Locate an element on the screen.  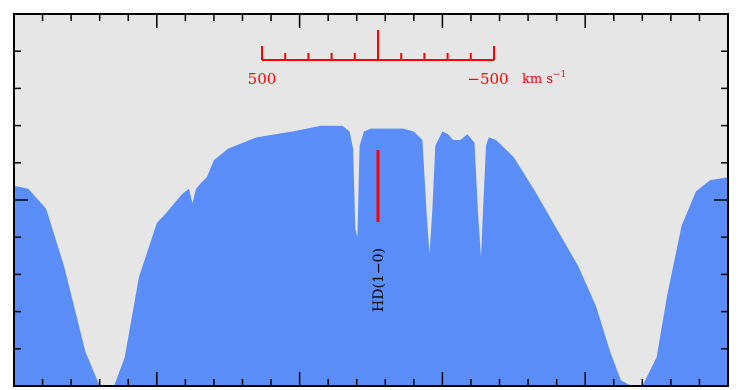
velocity-scale-ticks is located at coordinates (378, 45).